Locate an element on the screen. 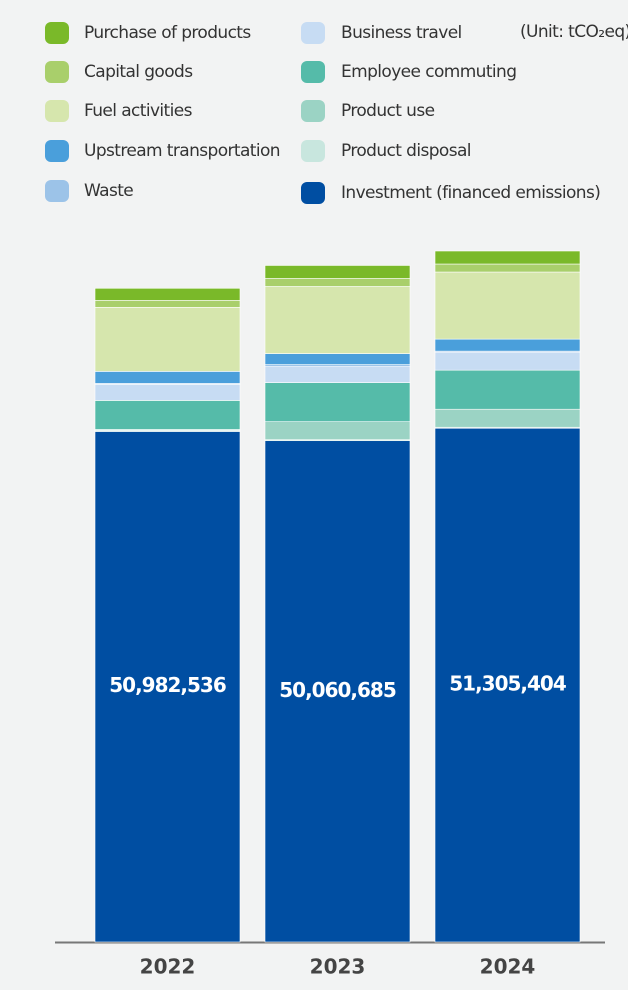 This screenshot has height=994, width=628. legend-label: Employee commuting is located at coordinates (428, 72).